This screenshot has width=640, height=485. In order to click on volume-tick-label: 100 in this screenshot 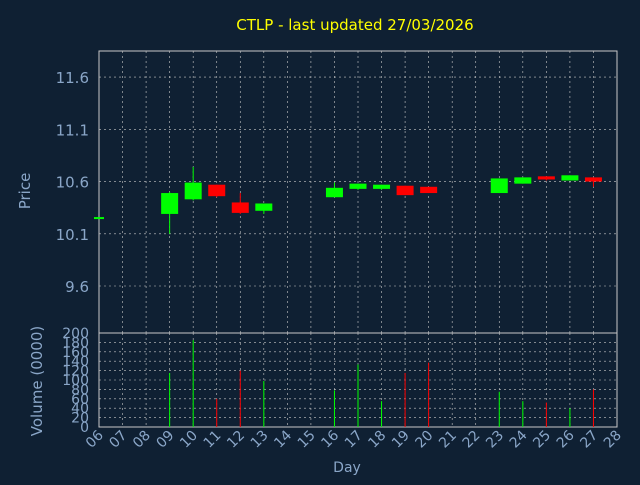, I will do `click(75, 381)`.